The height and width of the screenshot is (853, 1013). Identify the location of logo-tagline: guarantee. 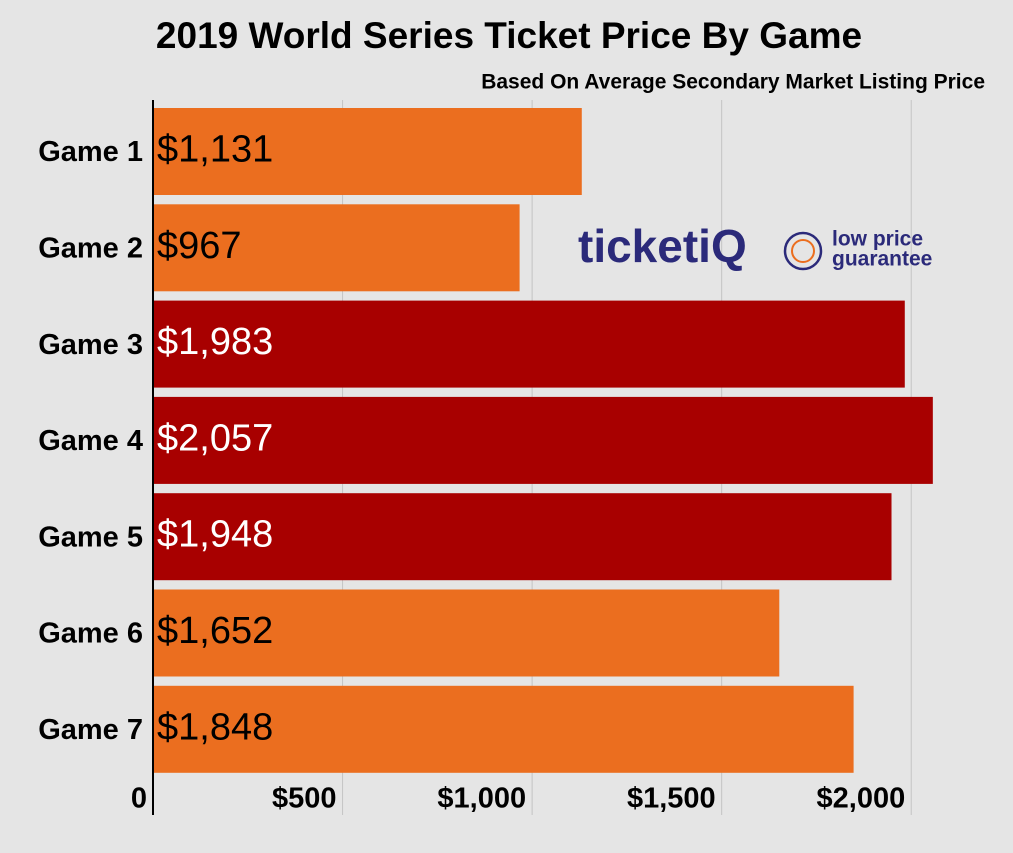
(882, 259).